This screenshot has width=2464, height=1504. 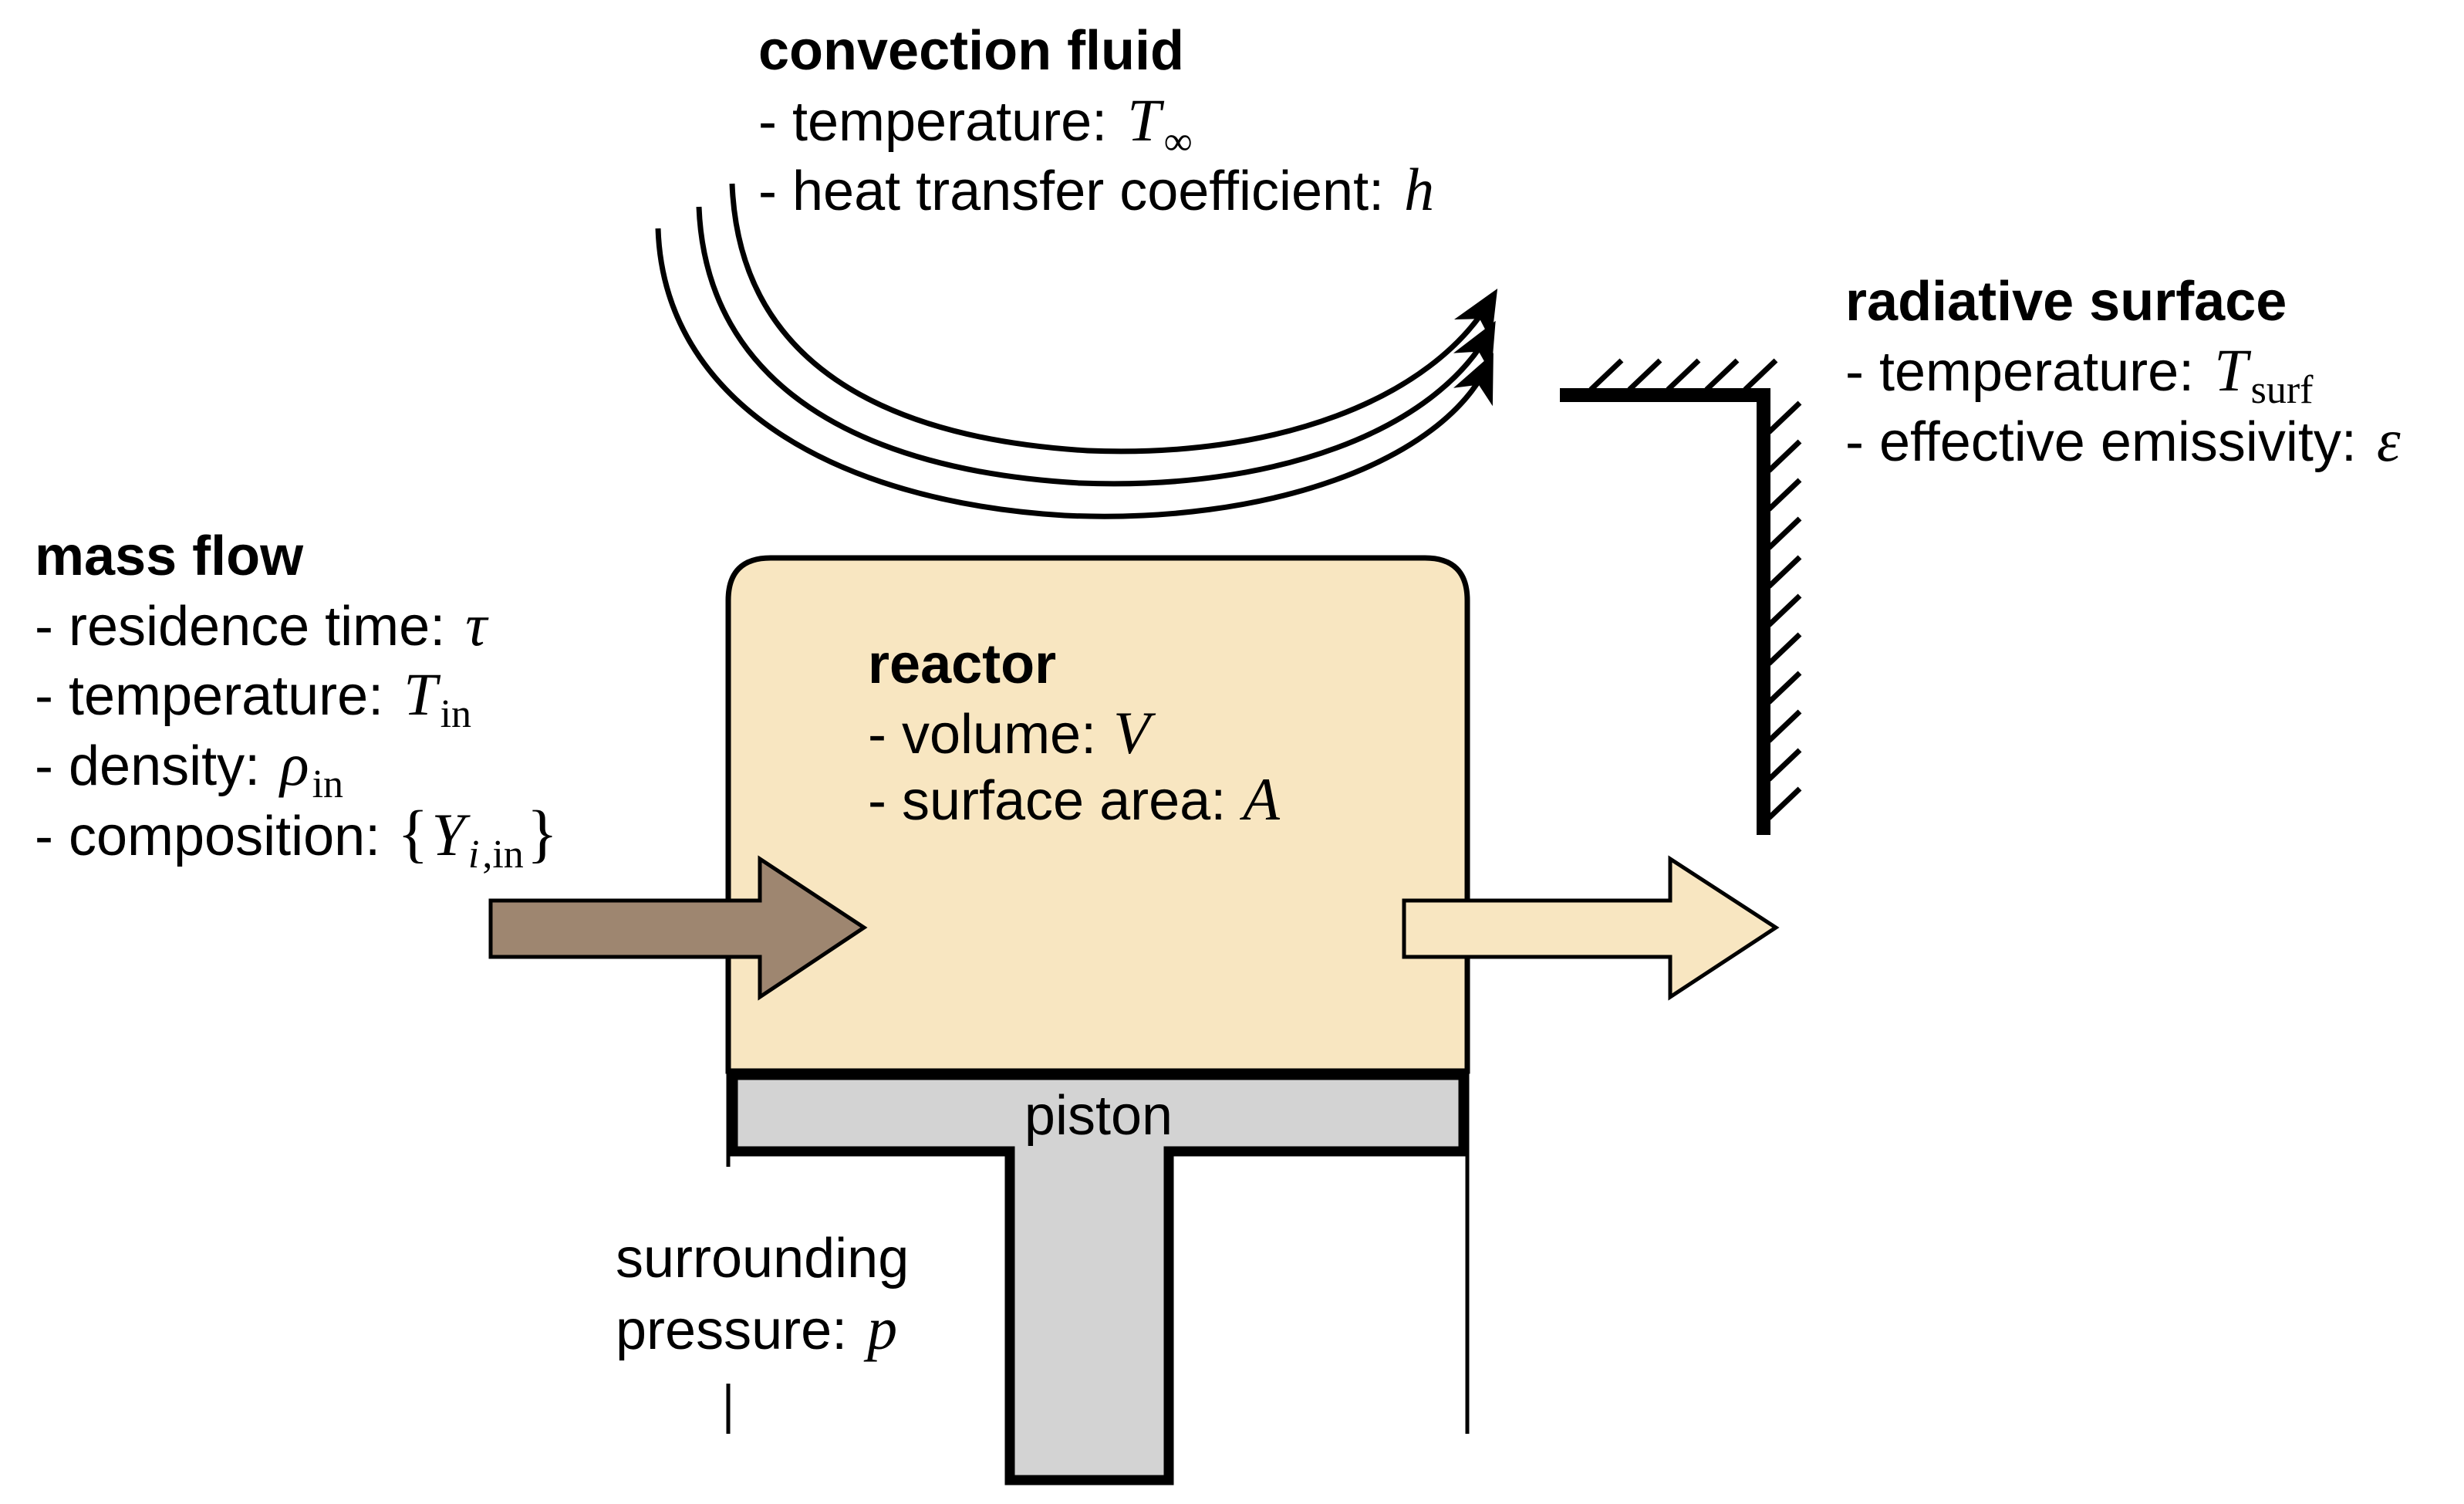 I want to click on mass-flow-title: mass flow, so click(x=169, y=556).